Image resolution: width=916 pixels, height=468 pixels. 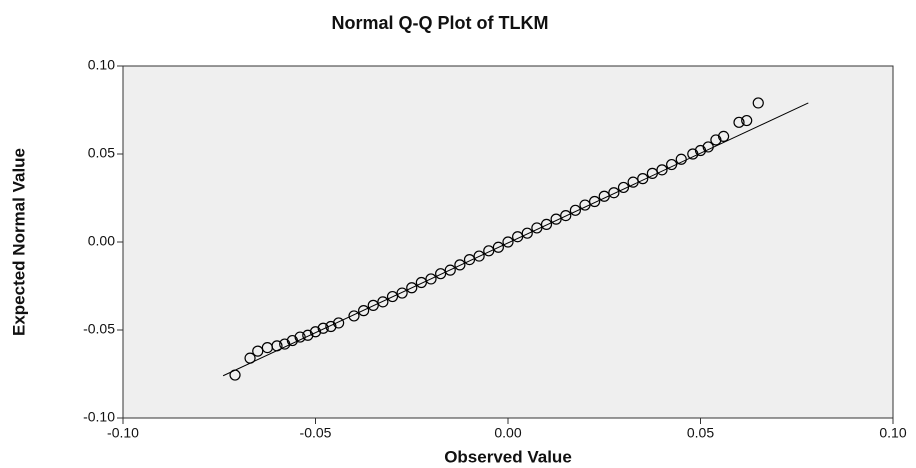 What do you see at coordinates (440, 23) in the screenshot?
I see `chart-title: Normal Q-Q Plot of TLKM` at bounding box center [440, 23].